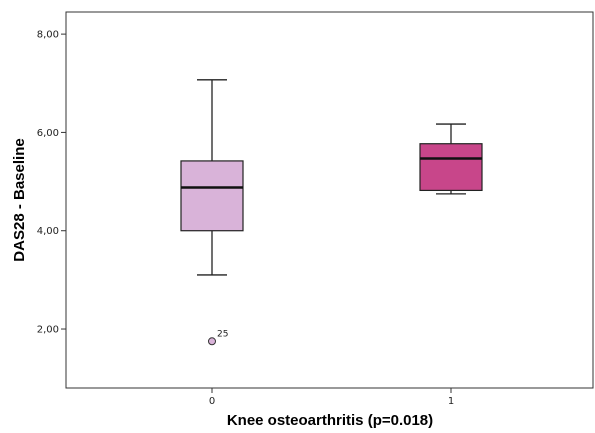  I want to click on y-tick-label: 8,00, so click(48, 35).